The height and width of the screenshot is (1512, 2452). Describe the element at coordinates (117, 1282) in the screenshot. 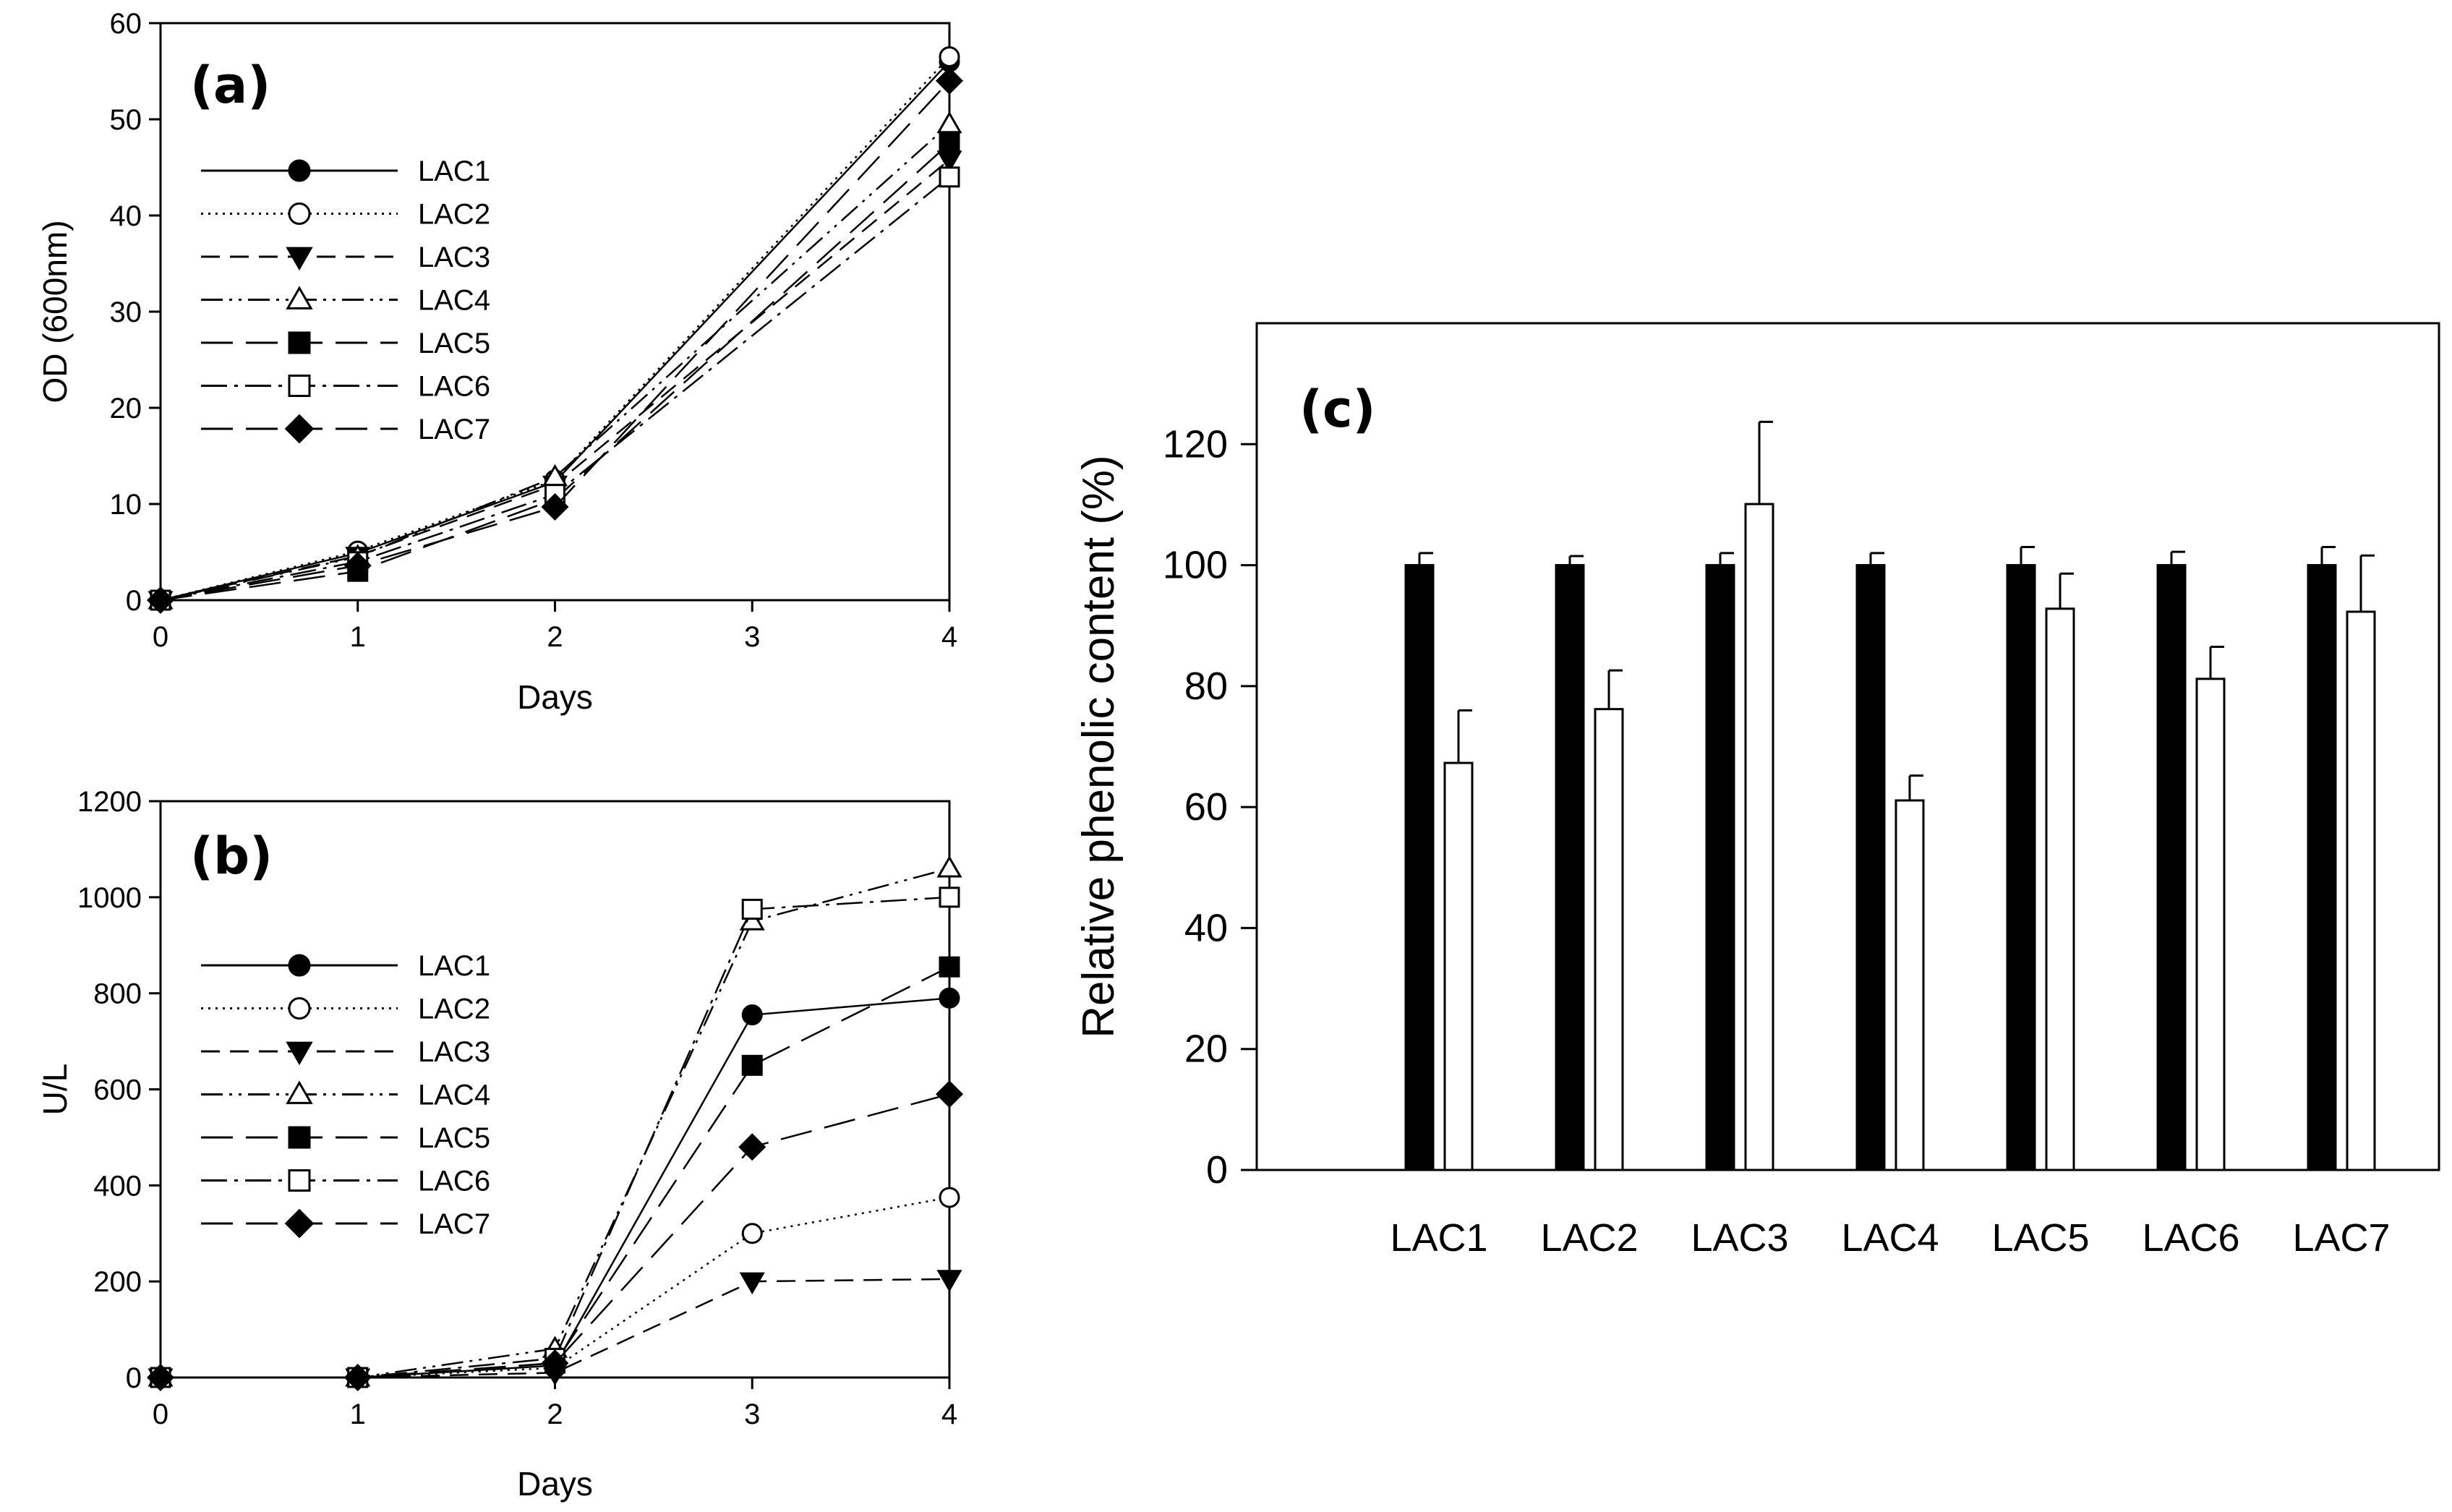

I see `y-tick-label: 200` at that location.